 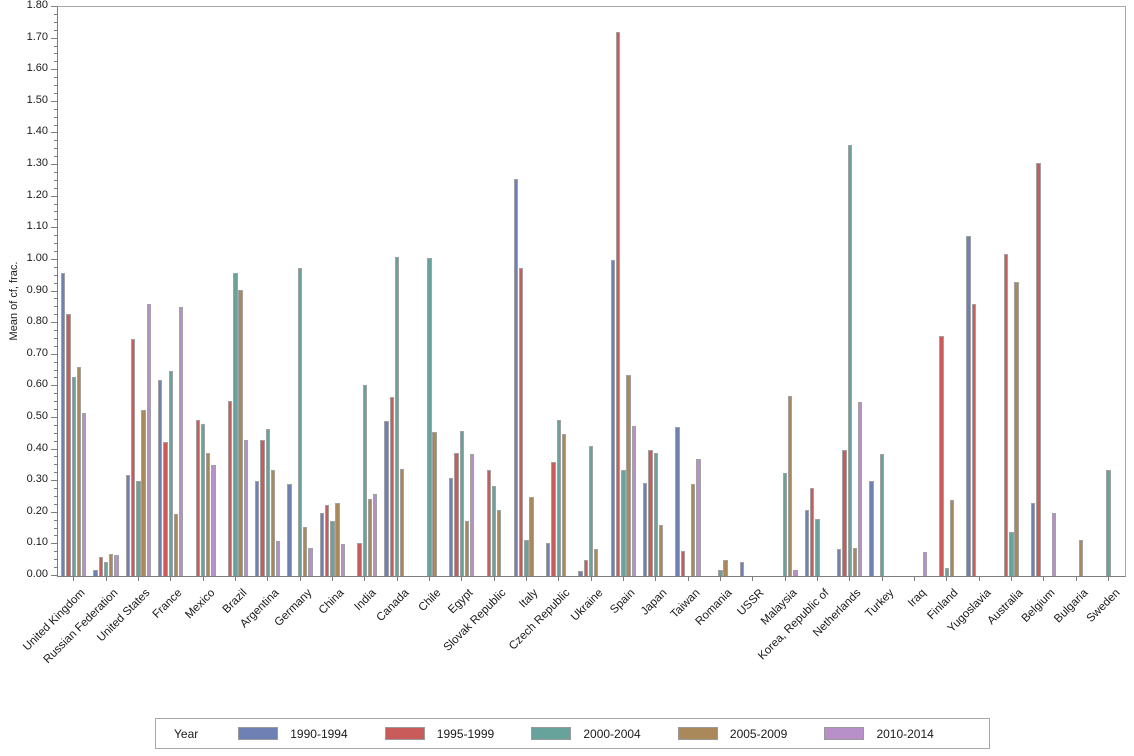 What do you see at coordinates (879, 604) in the screenshot?
I see `x-tick-label: Turkey` at bounding box center [879, 604].